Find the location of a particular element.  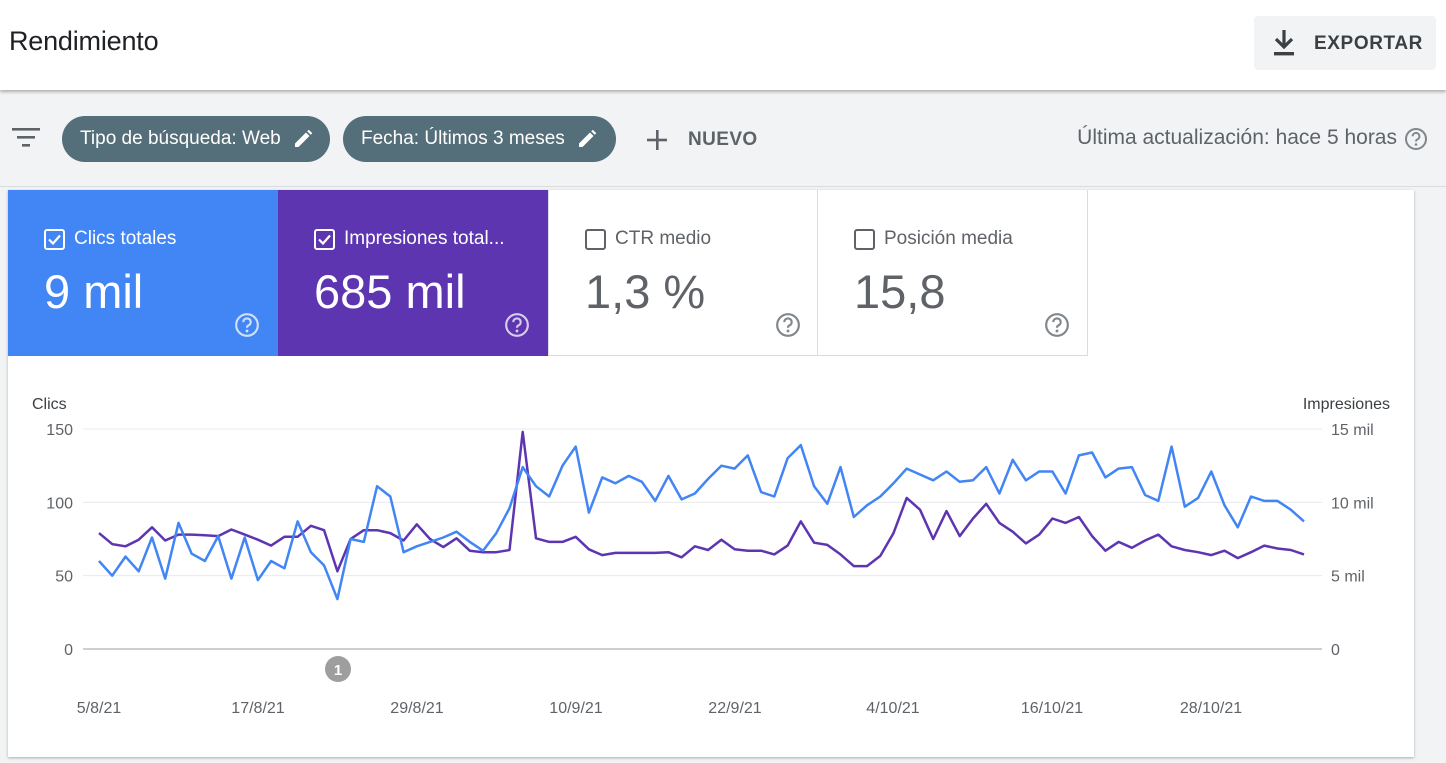

metric-ctr: CTR medio 1,3 % is located at coordinates (683, 273).